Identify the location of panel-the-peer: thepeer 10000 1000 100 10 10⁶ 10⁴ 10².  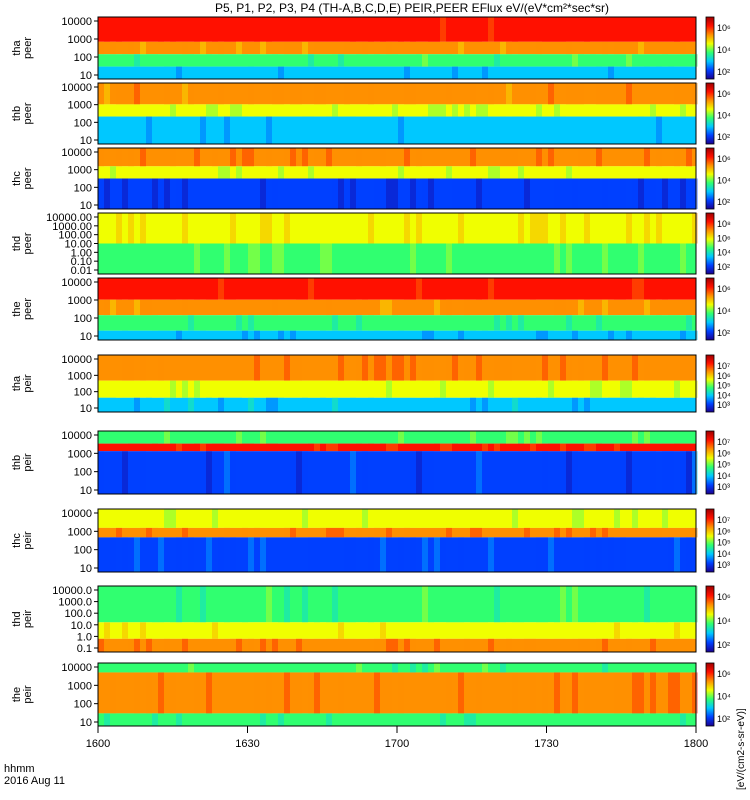
(371, 310).